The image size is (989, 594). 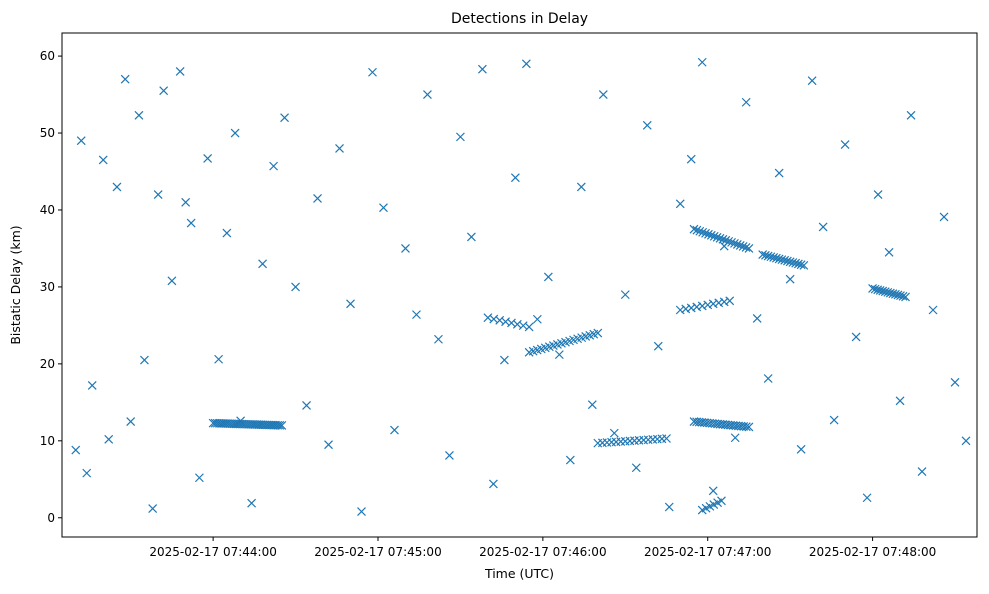 I want to click on x-tick-label: 2025-02-17 07:48:00, so click(x=872, y=552).